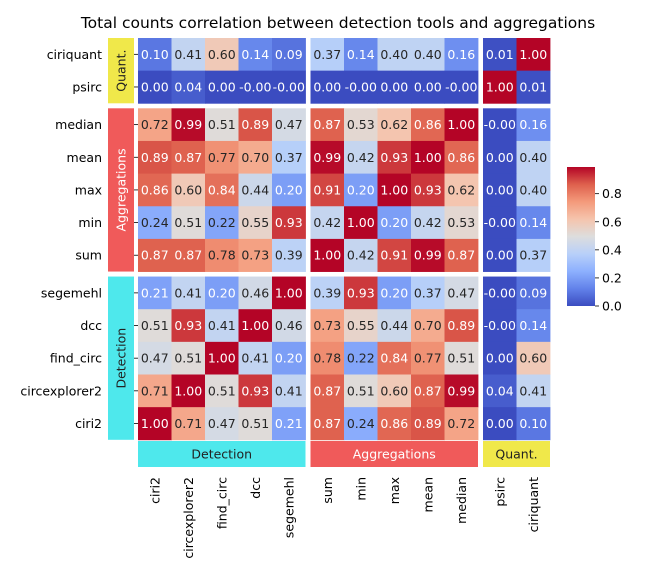  What do you see at coordinates (461, 189) in the screenshot?
I see `cell-value-label: 0.62` at bounding box center [461, 189].